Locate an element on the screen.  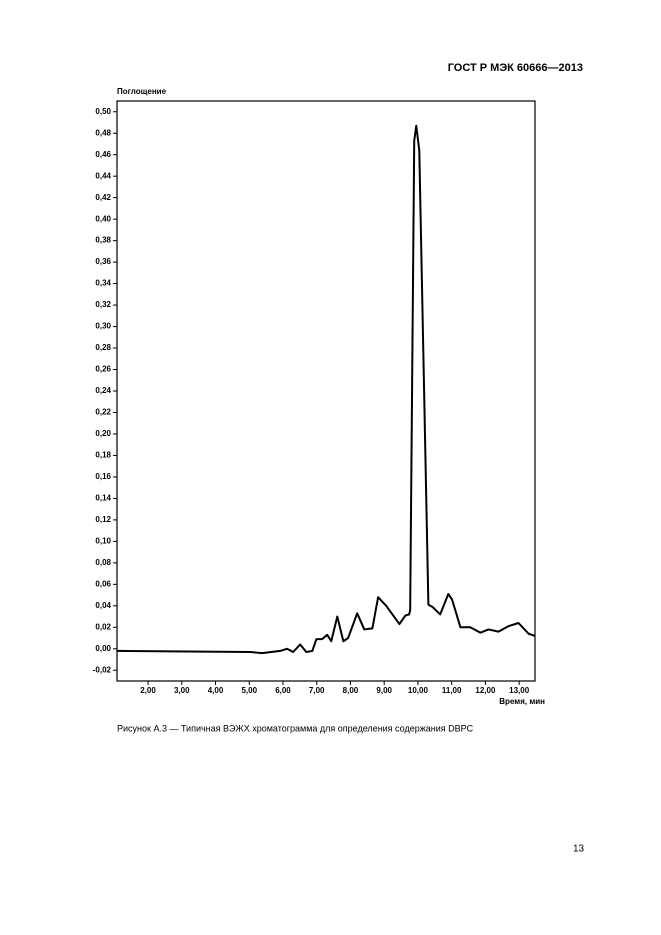
y-tick-label: 0,38 is located at coordinates (103, 240).